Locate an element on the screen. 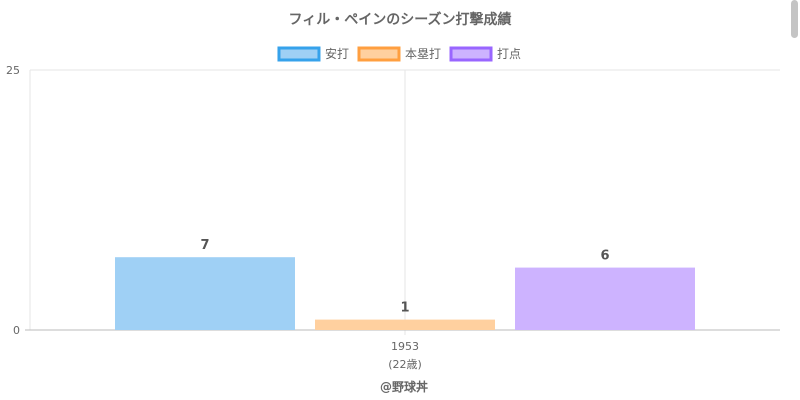 The width and height of the screenshot is (800, 400). data-label: 6 is located at coordinates (604, 256).